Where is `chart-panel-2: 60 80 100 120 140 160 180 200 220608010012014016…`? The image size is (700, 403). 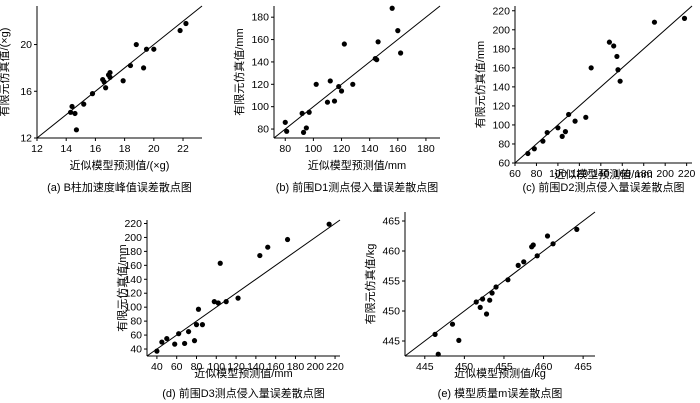 chart-panel-2: 60 80 100 120 140 160 180 200 220608010012014016… is located at coordinates (584, 99).